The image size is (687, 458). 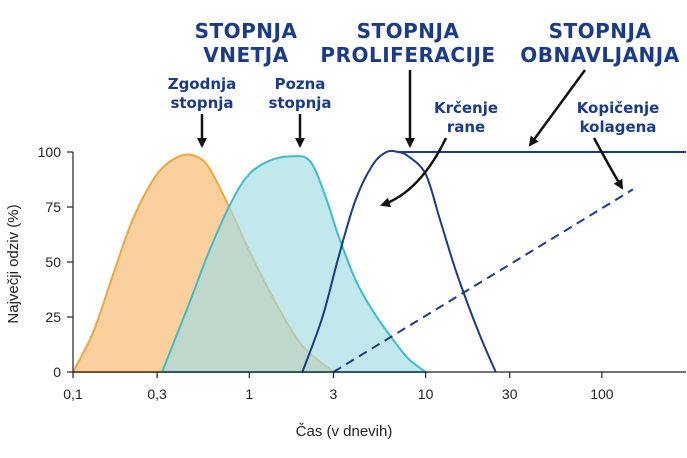 I want to click on inflammation-phase-line-2: VNETJA, so click(x=245, y=55).